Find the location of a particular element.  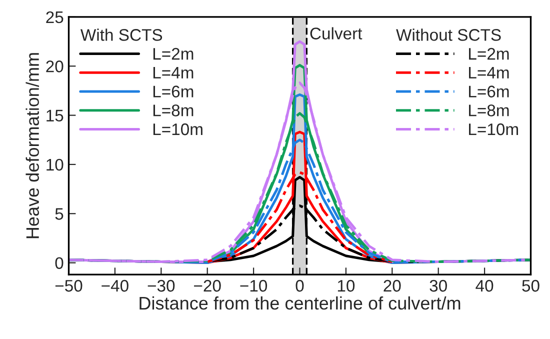

y-tick-label: 5 is located at coordinates (59, 214).